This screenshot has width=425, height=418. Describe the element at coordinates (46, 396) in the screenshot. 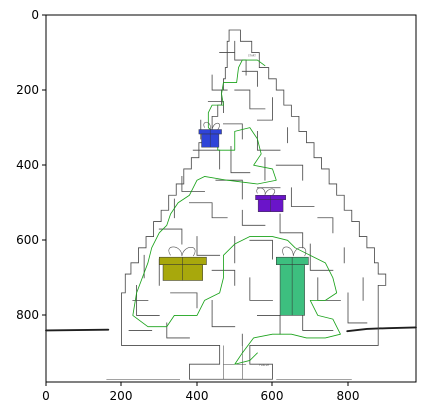

I see `x-tick-label: 0` at that location.